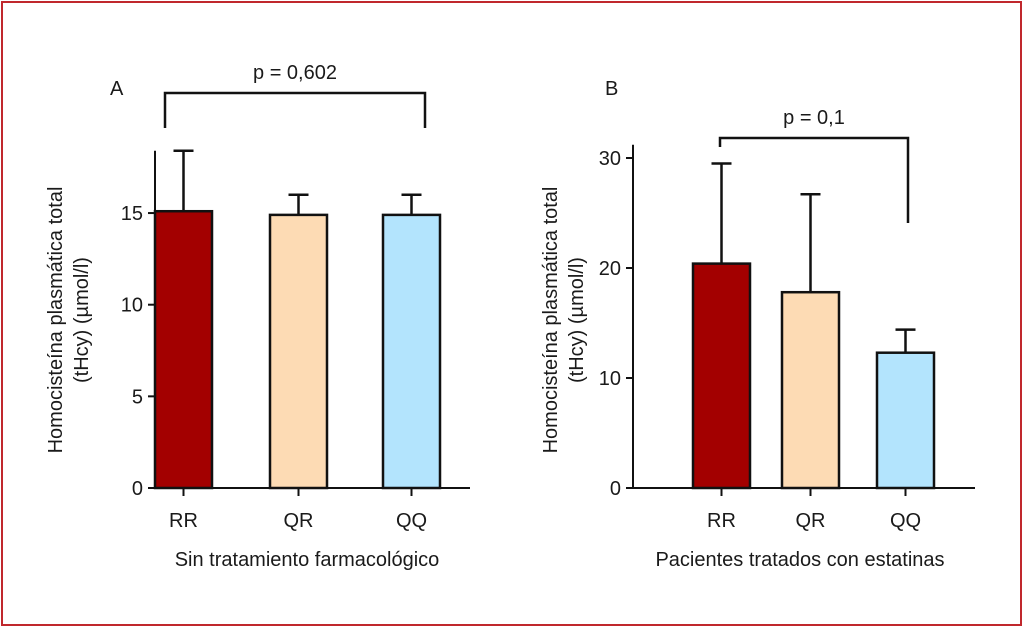 This screenshot has height=634, width=1024. I want to click on x-axis-label: Pacientes tratados con estatinas, so click(799, 560).